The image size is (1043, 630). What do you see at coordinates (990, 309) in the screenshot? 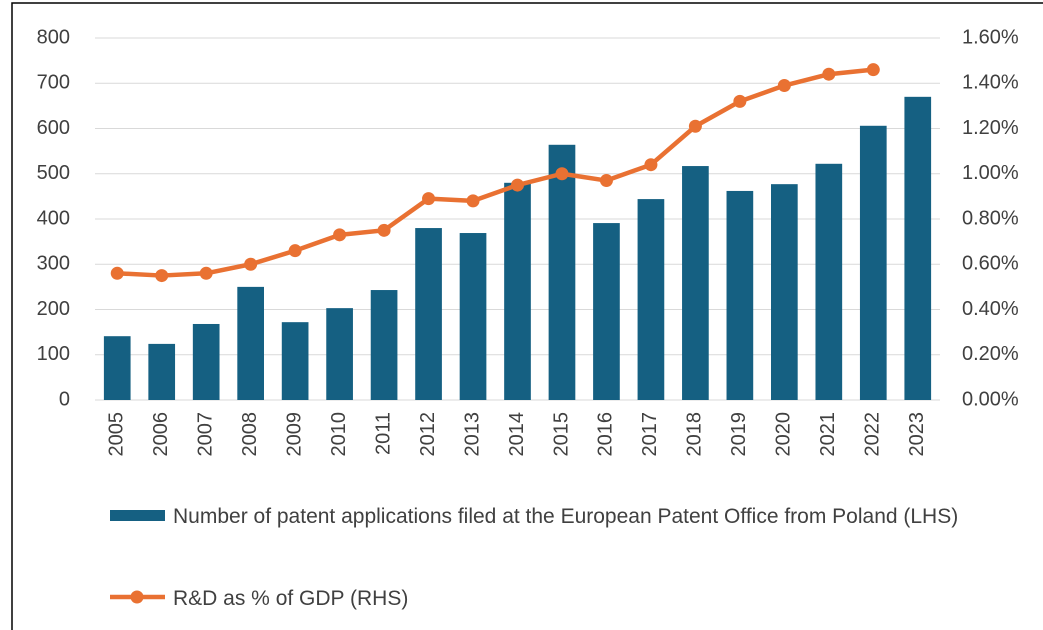
I see `y2-tick-label: 0.40%` at bounding box center [990, 309].